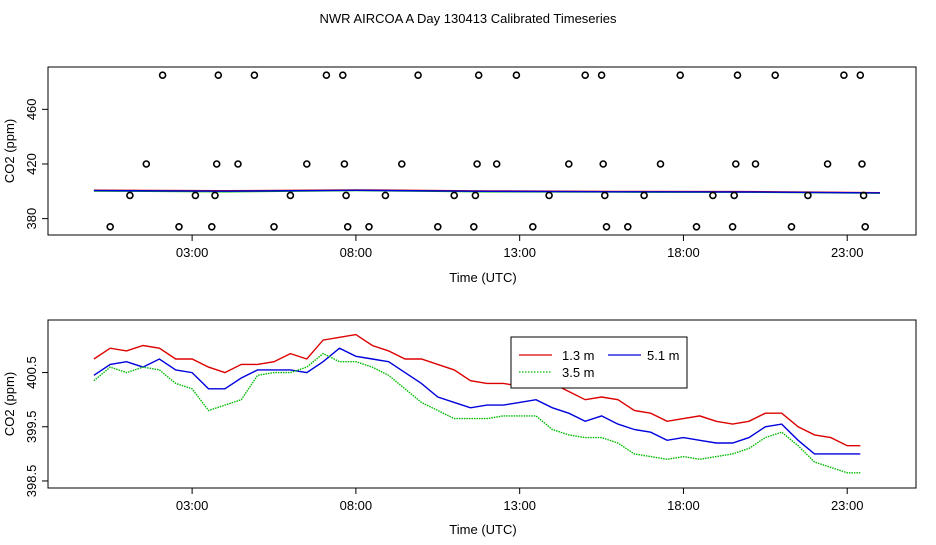  I want to click on legend: 1.3 m 5.1 m 3.5 m, so click(599, 362).